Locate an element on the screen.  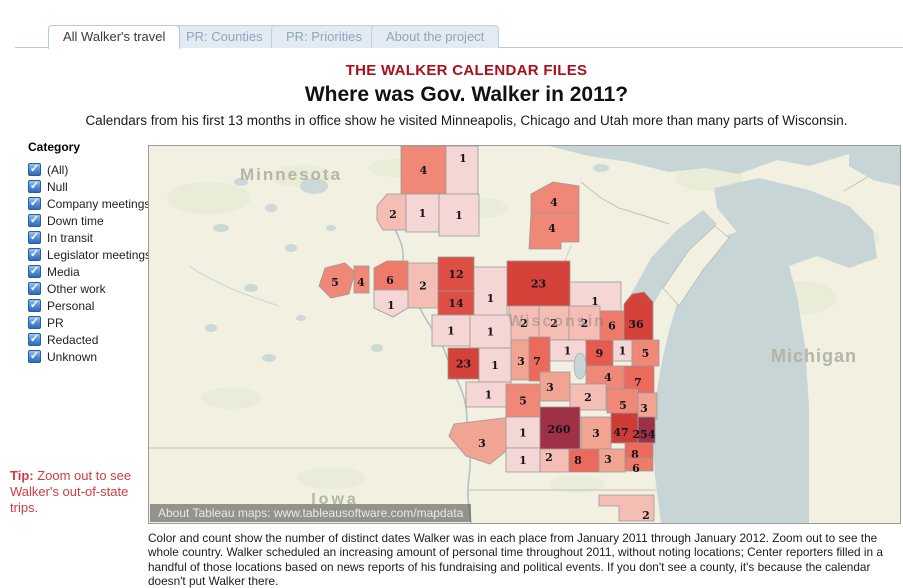
filter-item-personal: ✓ Personal is located at coordinates (87, 305).